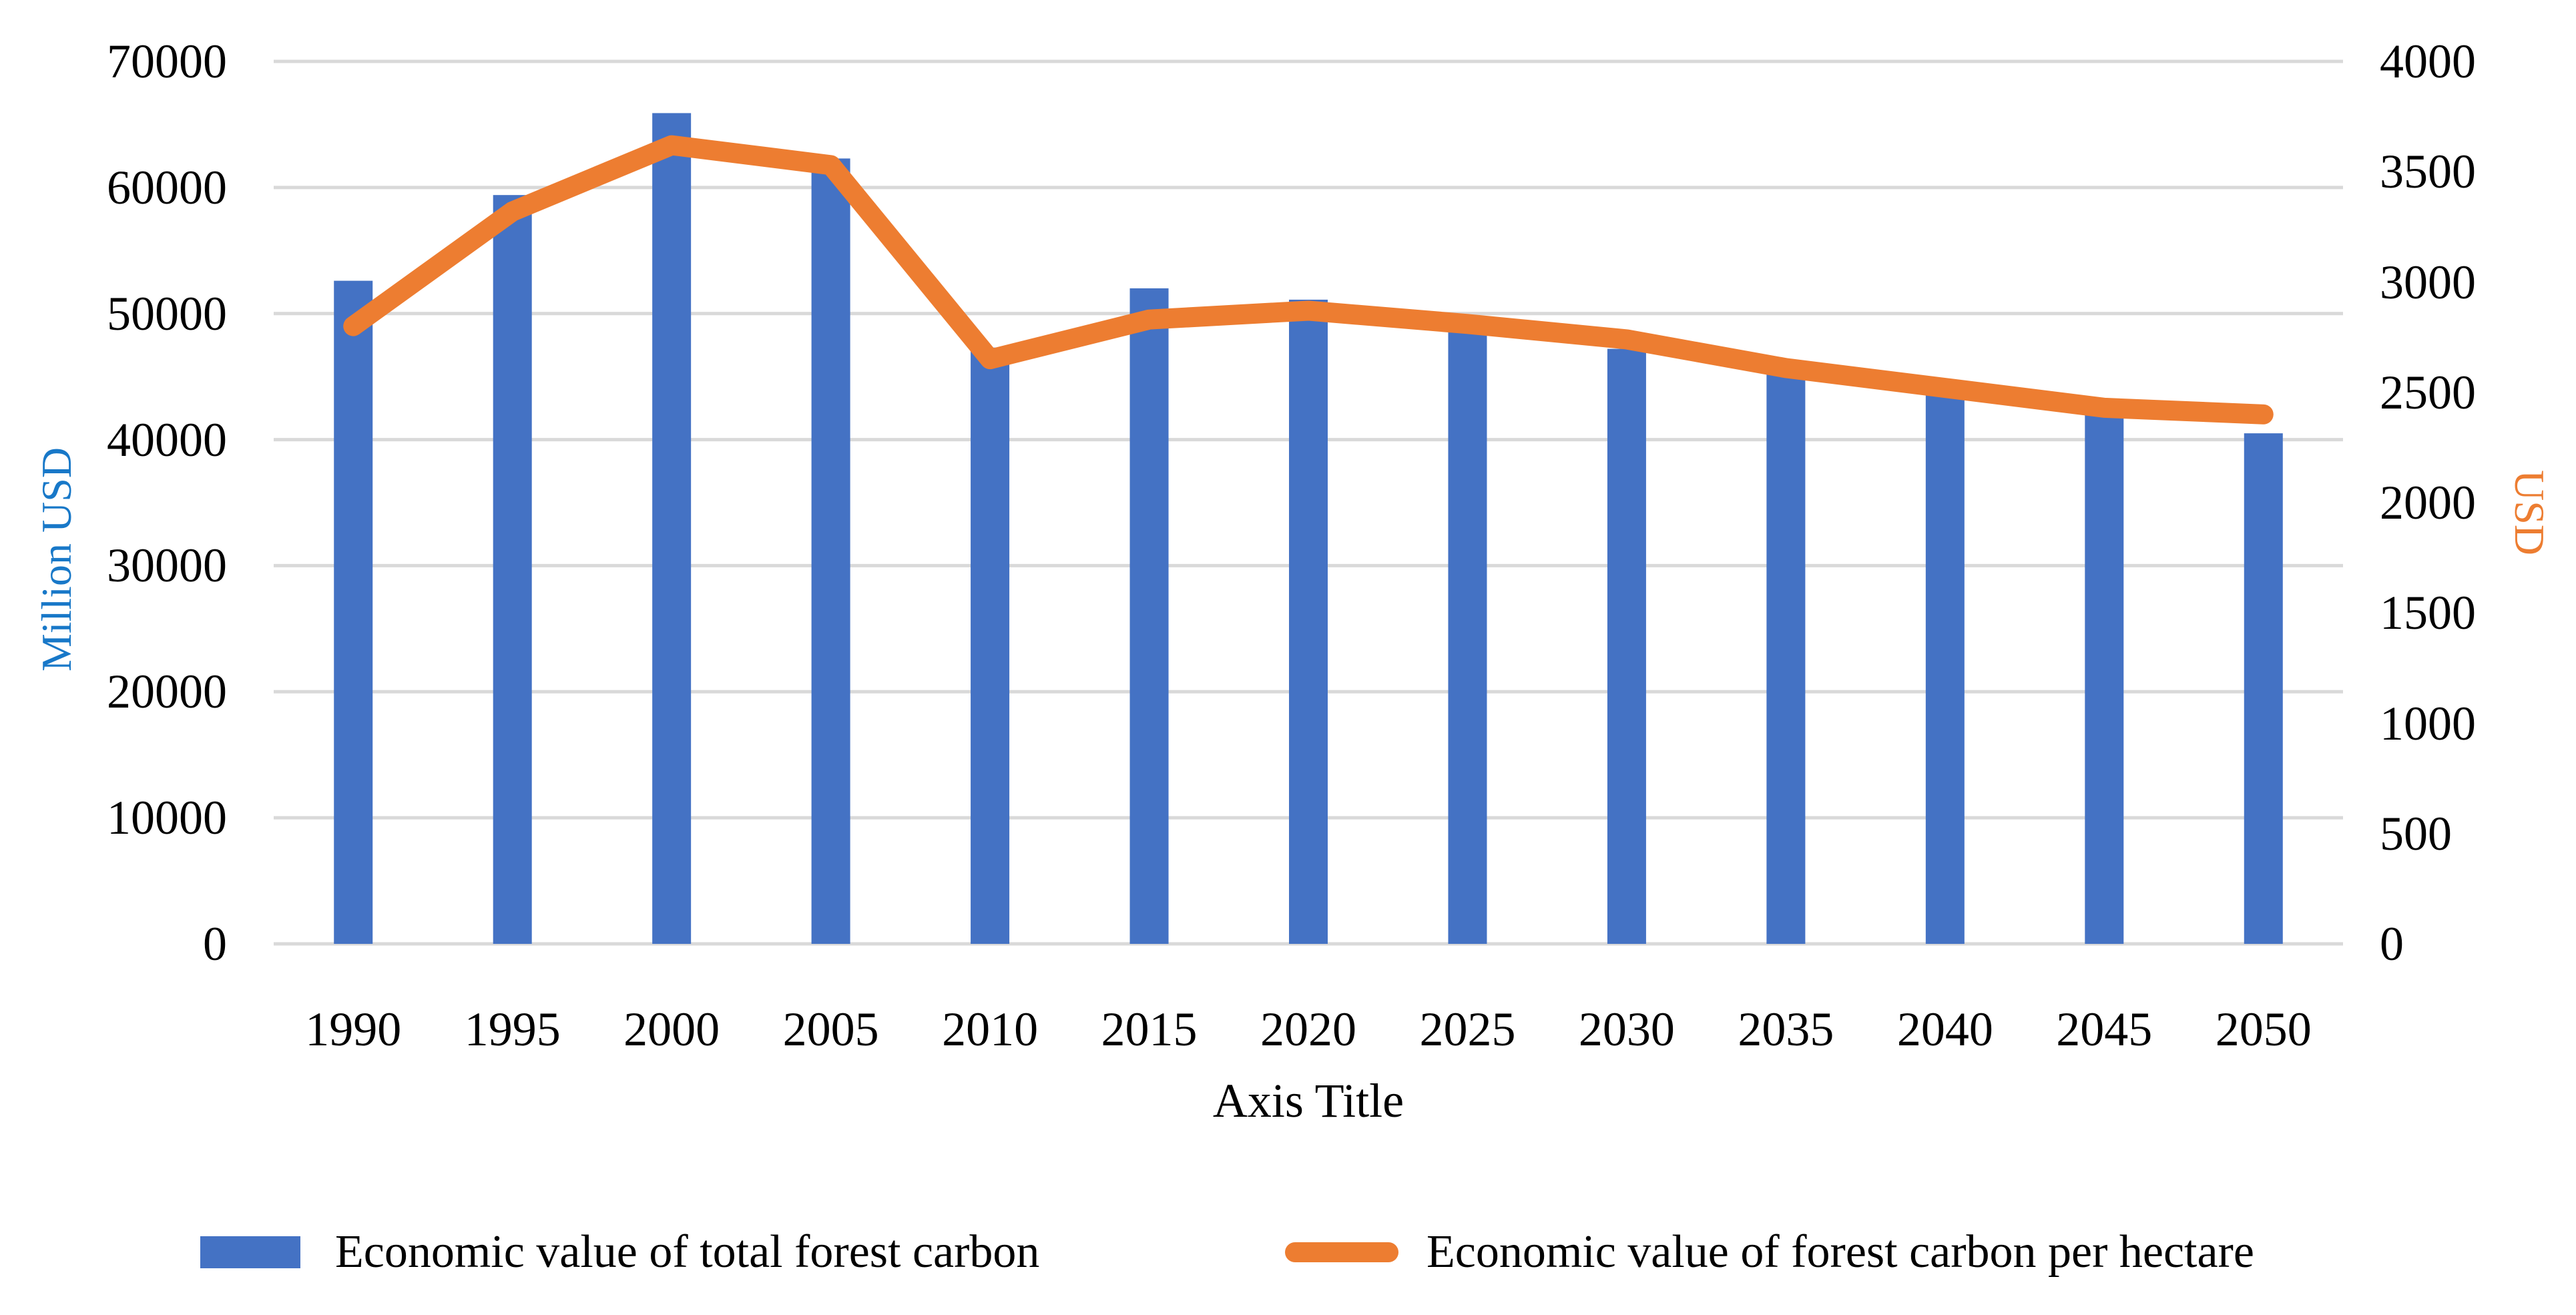  I want to click on left-tick-70000: 70000, so click(167, 61).